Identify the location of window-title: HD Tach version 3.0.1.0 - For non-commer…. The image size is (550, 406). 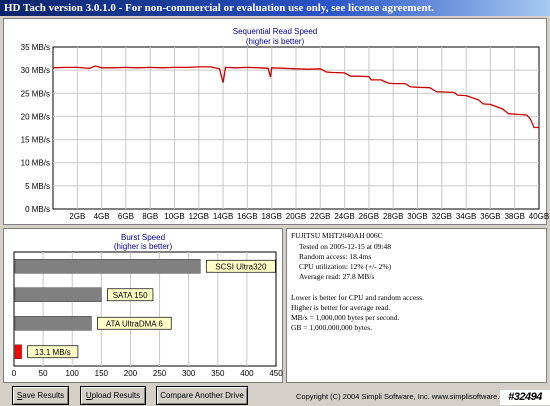
(275, 8).